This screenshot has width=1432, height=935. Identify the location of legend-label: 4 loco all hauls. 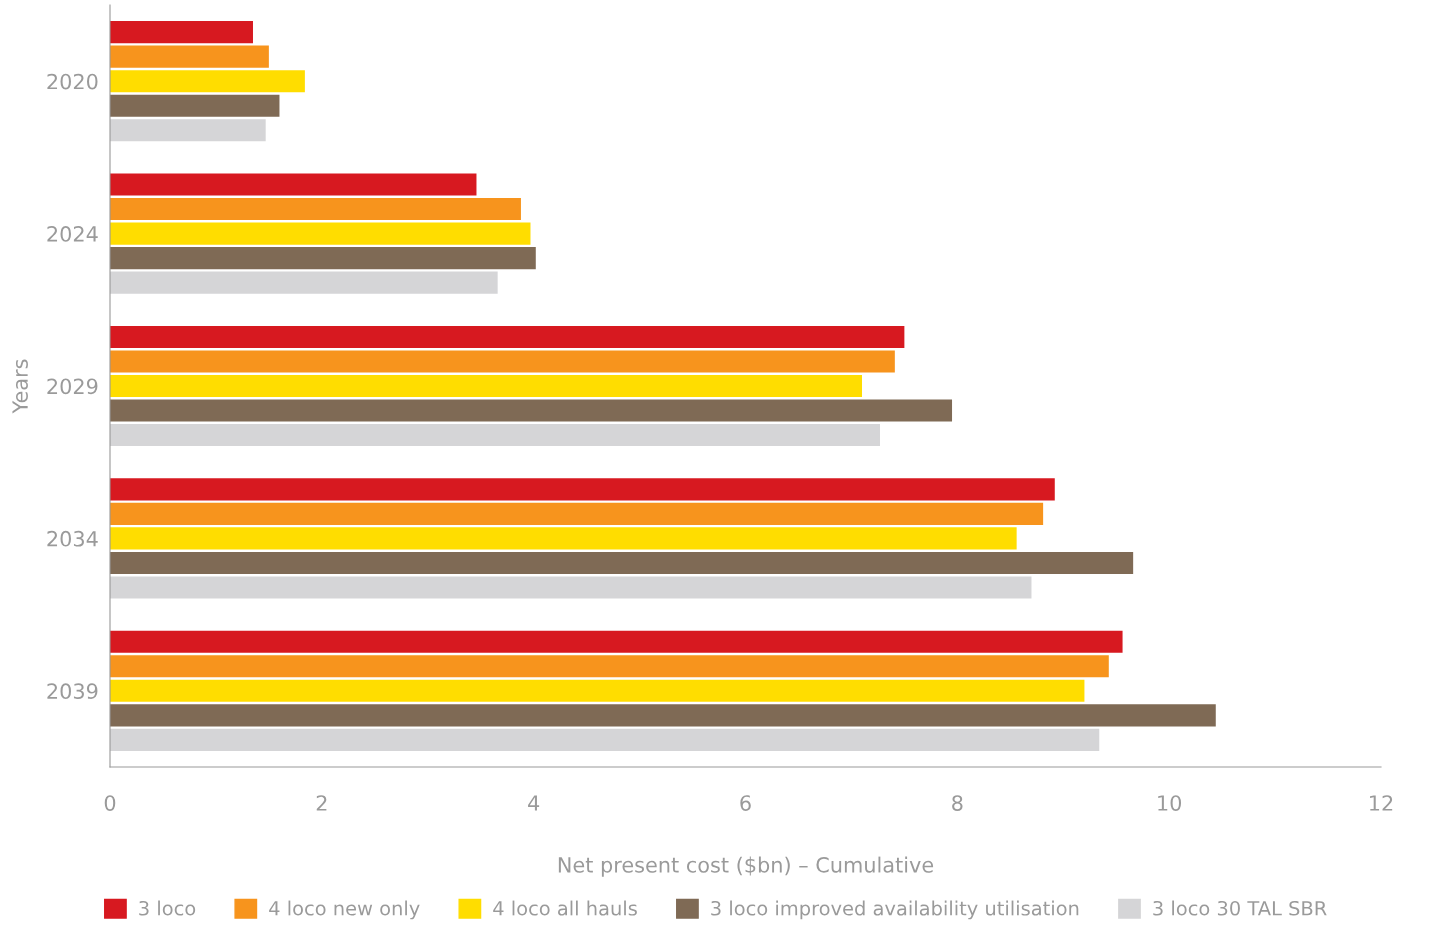
(565, 908).